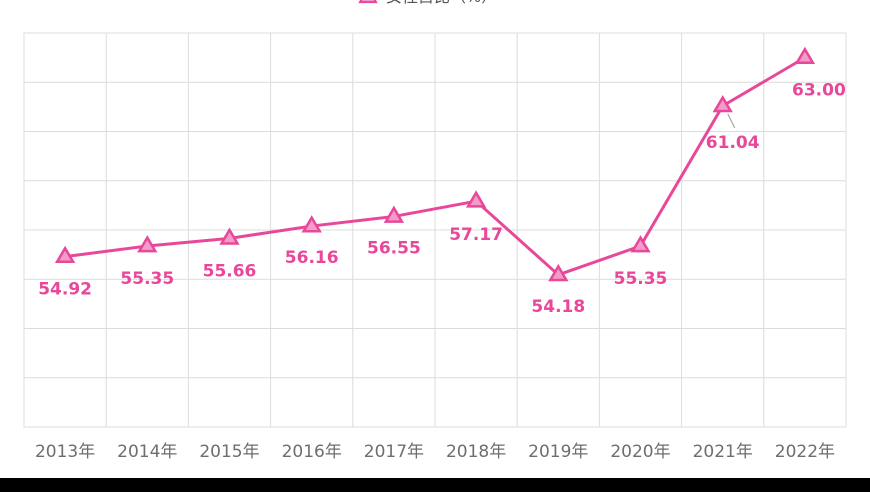 Image resolution: width=870 pixels, height=492 pixels. I want to click on x-tick-label: 2015年, so click(229, 452).